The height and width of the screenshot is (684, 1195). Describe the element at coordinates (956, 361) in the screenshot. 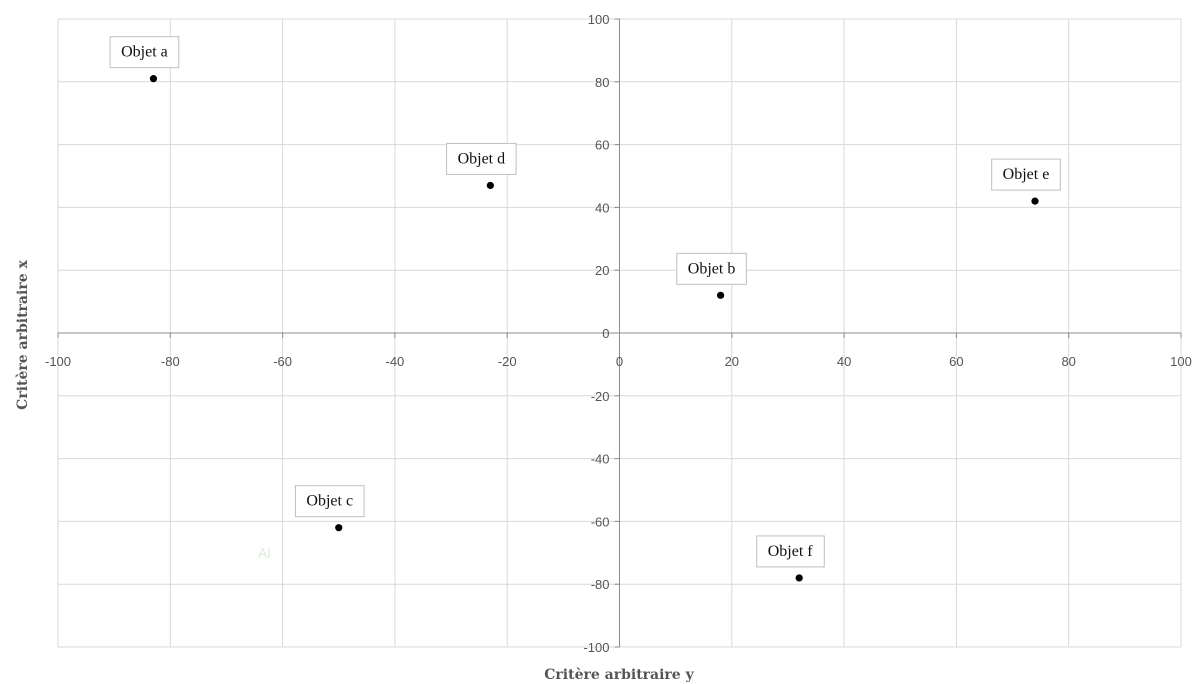

I see `x-tick-label: 60` at that location.